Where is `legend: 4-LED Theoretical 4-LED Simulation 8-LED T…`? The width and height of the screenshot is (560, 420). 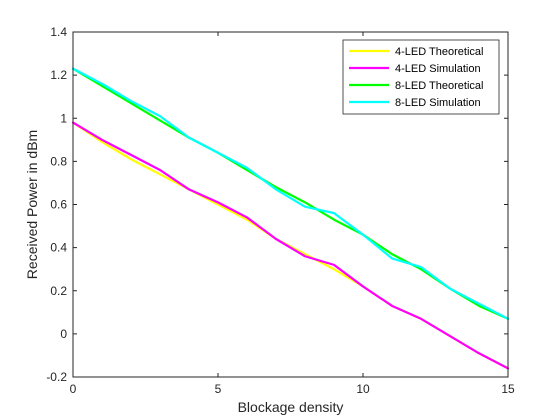
legend: 4-LED Theoretical 4-LED Simulation 8-LED T… is located at coordinates (421, 77).